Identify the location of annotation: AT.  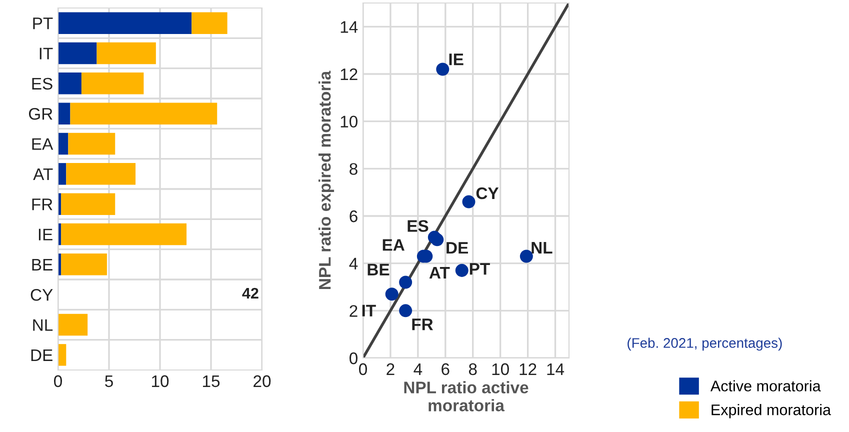
(439, 272).